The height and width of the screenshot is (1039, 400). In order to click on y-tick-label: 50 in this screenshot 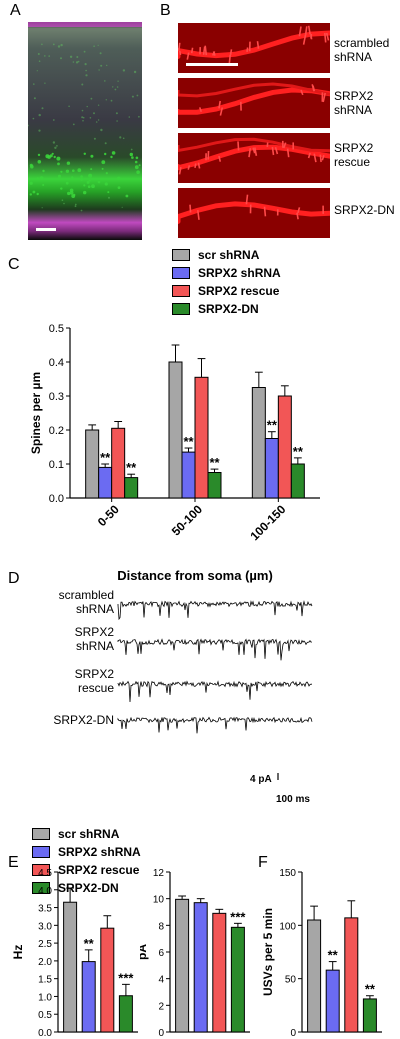, I will do `click(291, 980)`.